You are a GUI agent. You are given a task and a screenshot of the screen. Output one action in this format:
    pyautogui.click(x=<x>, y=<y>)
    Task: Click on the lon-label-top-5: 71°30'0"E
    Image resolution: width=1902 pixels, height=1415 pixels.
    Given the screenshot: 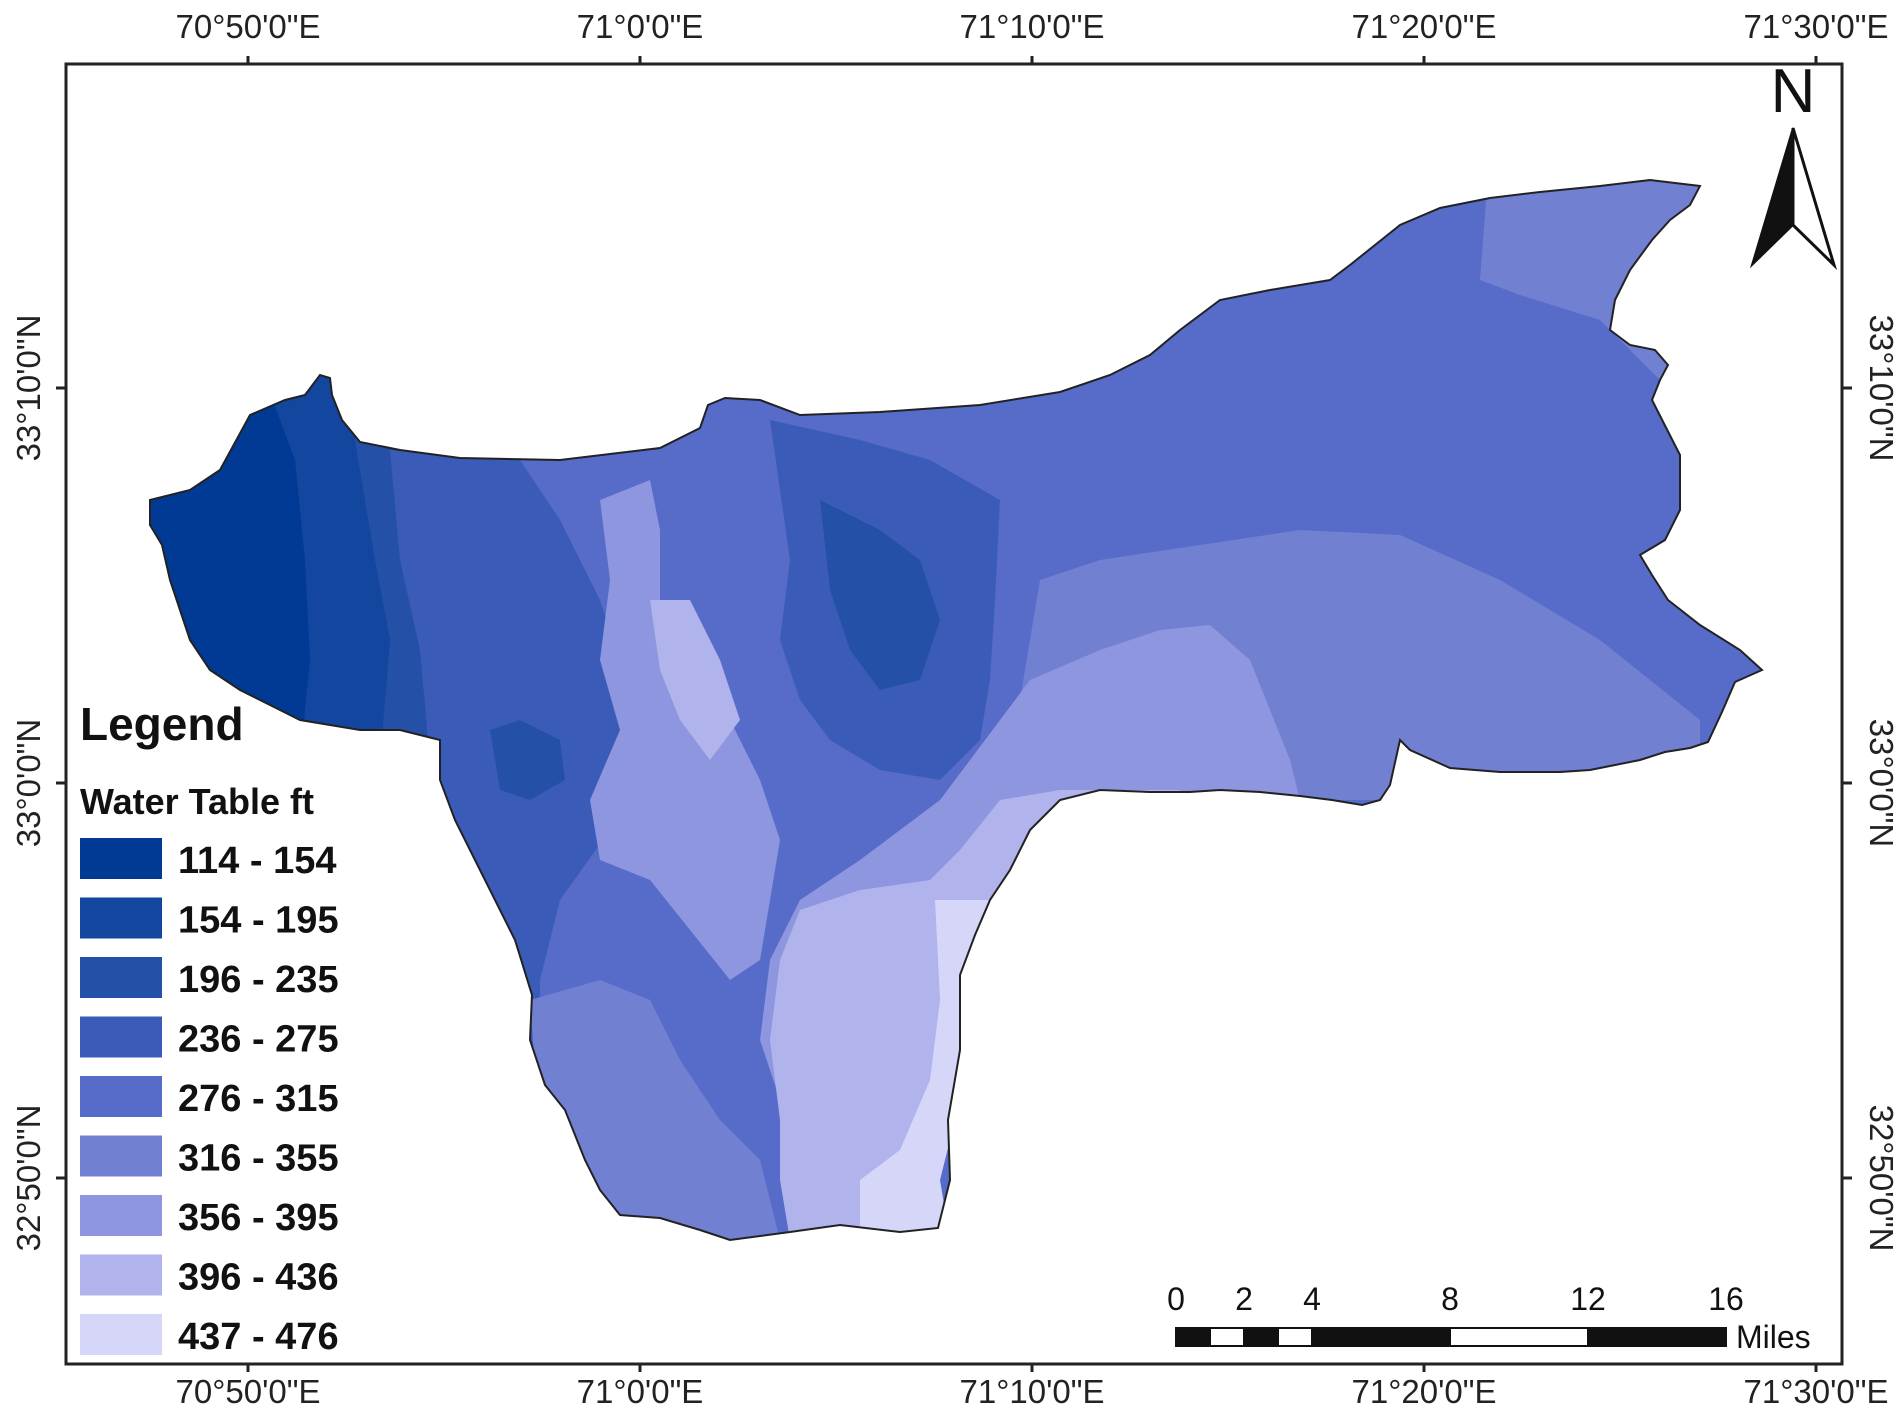 What is the action you would take?
    pyautogui.click(x=1816, y=26)
    